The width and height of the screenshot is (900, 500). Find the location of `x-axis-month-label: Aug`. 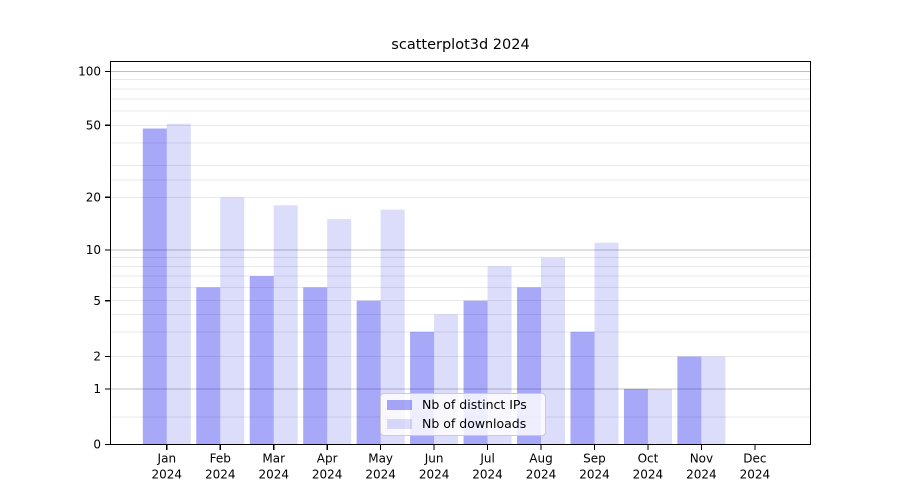

x-axis-month-label: Aug is located at coordinates (540, 459).